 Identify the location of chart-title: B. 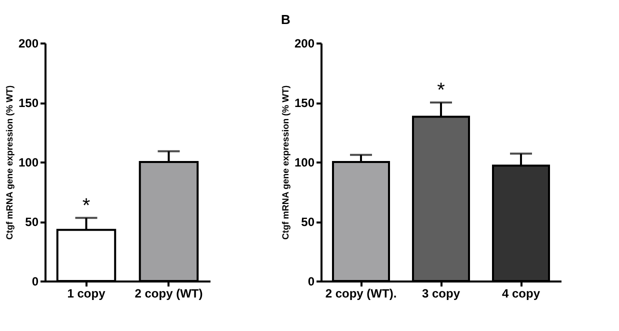
(285, 19).